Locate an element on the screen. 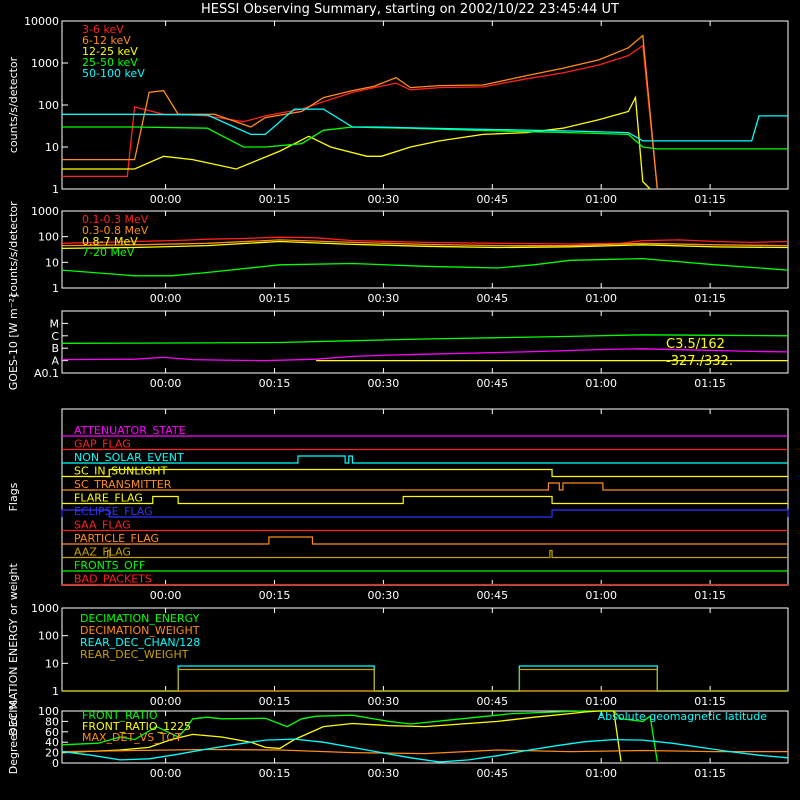 Image resolution: width=800 pixels, height=800 pixels. flag-label: FRONTS_OFF is located at coordinates (109, 565).